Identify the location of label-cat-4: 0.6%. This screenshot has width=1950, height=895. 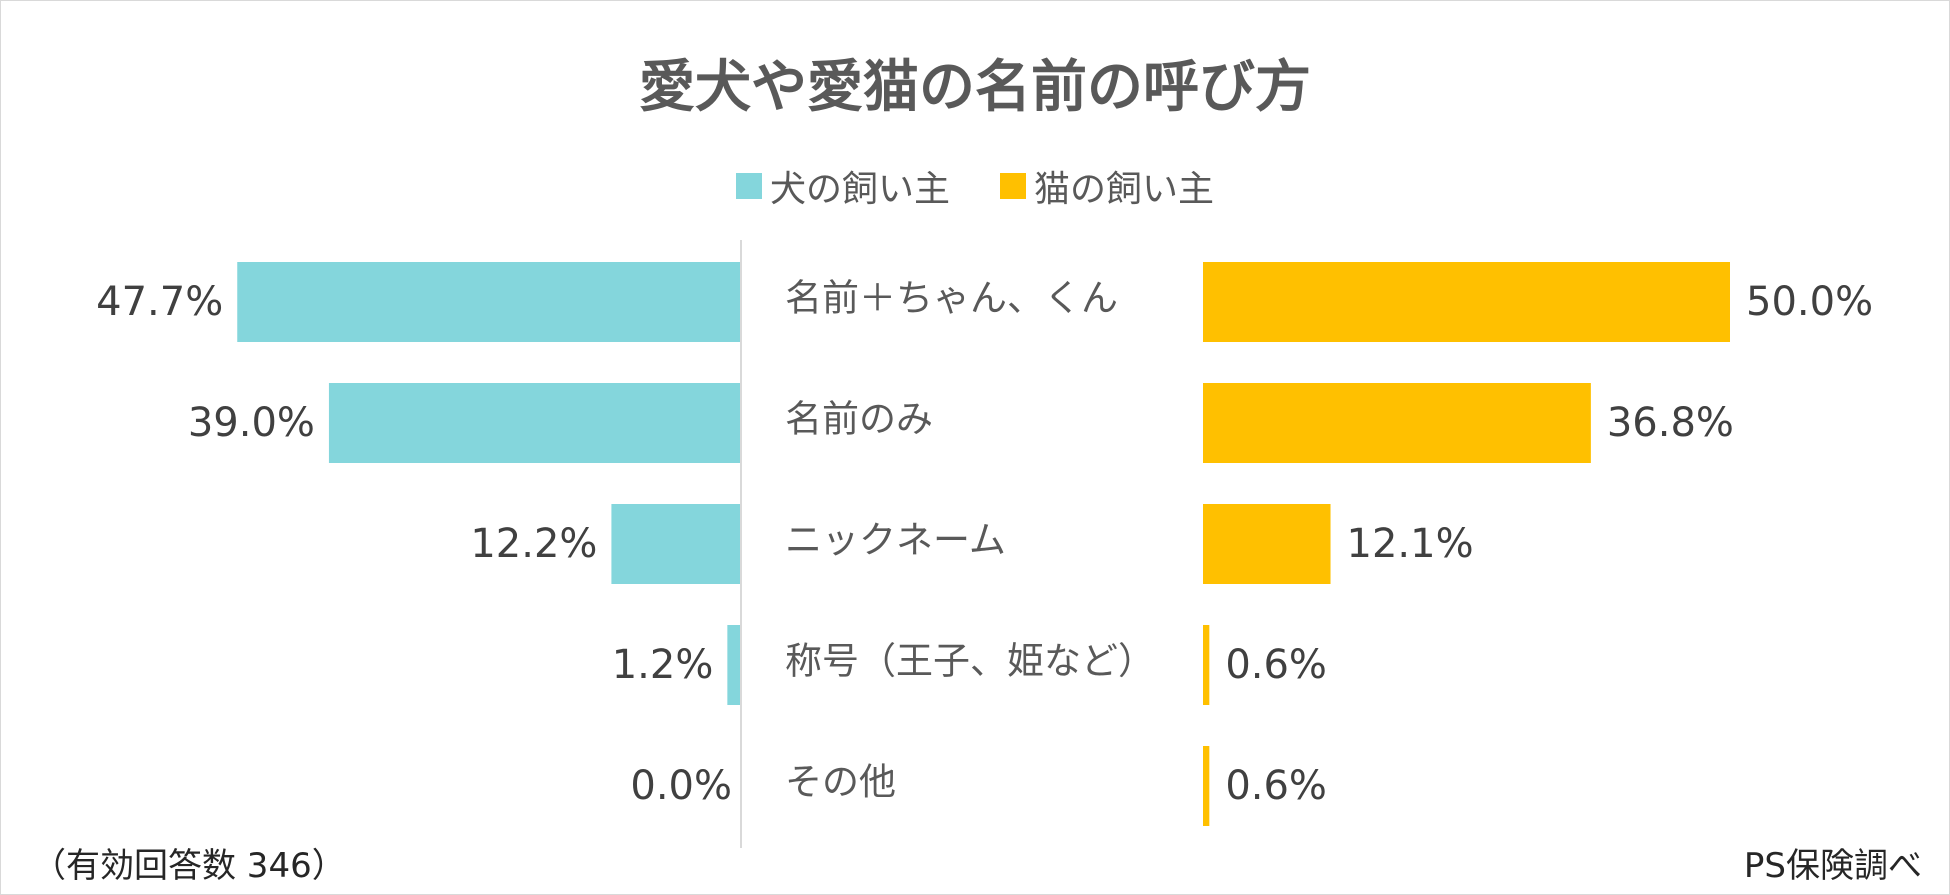
(1276, 786).